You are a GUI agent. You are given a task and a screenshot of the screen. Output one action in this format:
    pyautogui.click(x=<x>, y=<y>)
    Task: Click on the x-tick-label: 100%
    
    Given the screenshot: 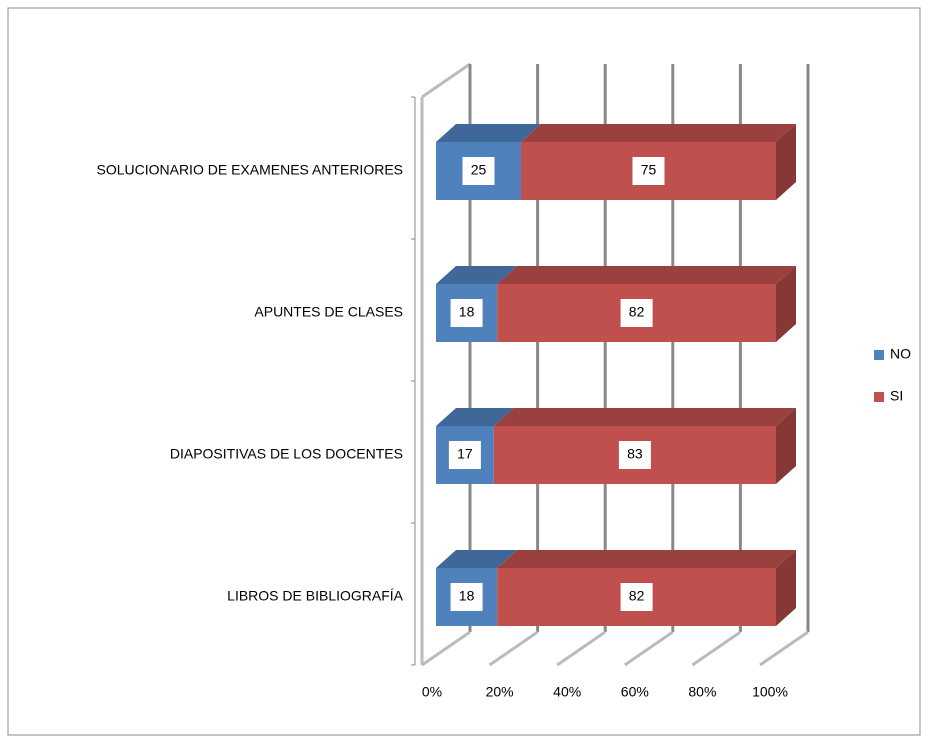 What is the action you would take?
    pyautogui.click(x=770, y=692)
    